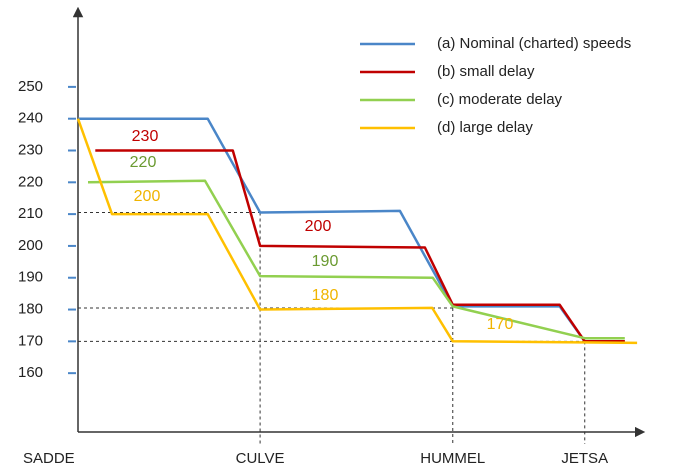  What do you see at coordinates (30, 277) in the screenshot?
I see `y-tick-label: 190` at bounding box center [30, 277].